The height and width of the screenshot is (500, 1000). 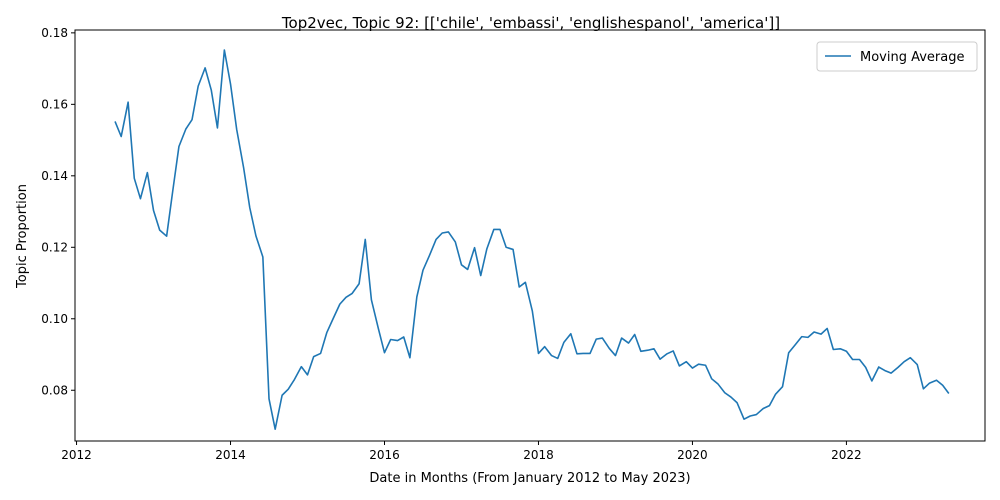 What do you see at coordinates (692, 455) in the screenshot?
I see `x-tick-label: 2020` at bounding box center [692, 455].